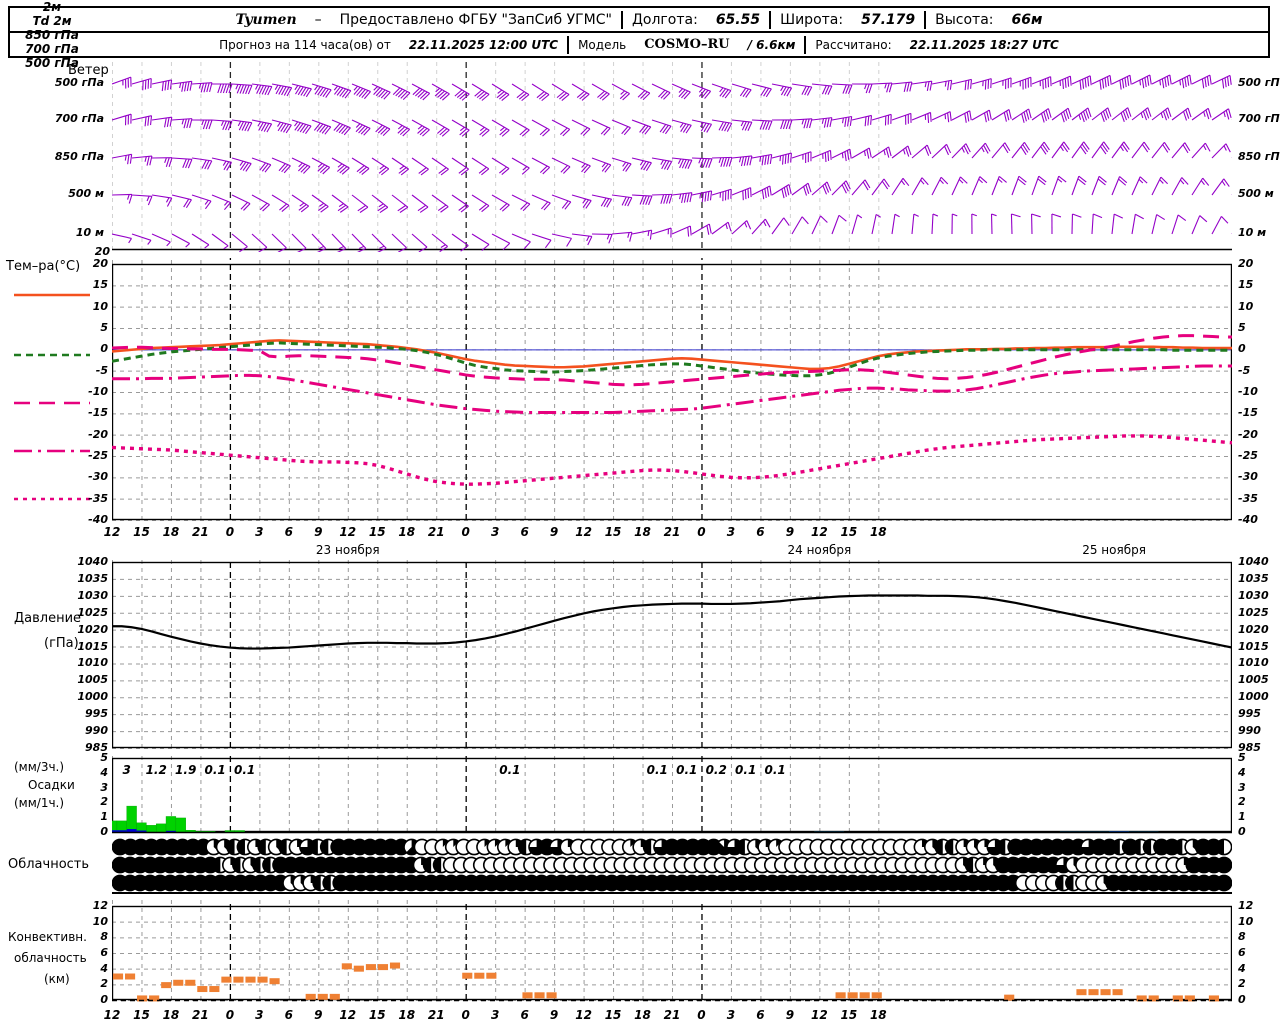 The height and width of the screenshot is (1024, 1280). What do you see at coordinates (266, 19) in the screenshot?
I see `station-name: Tyumen` at bounding box center [266, 19].